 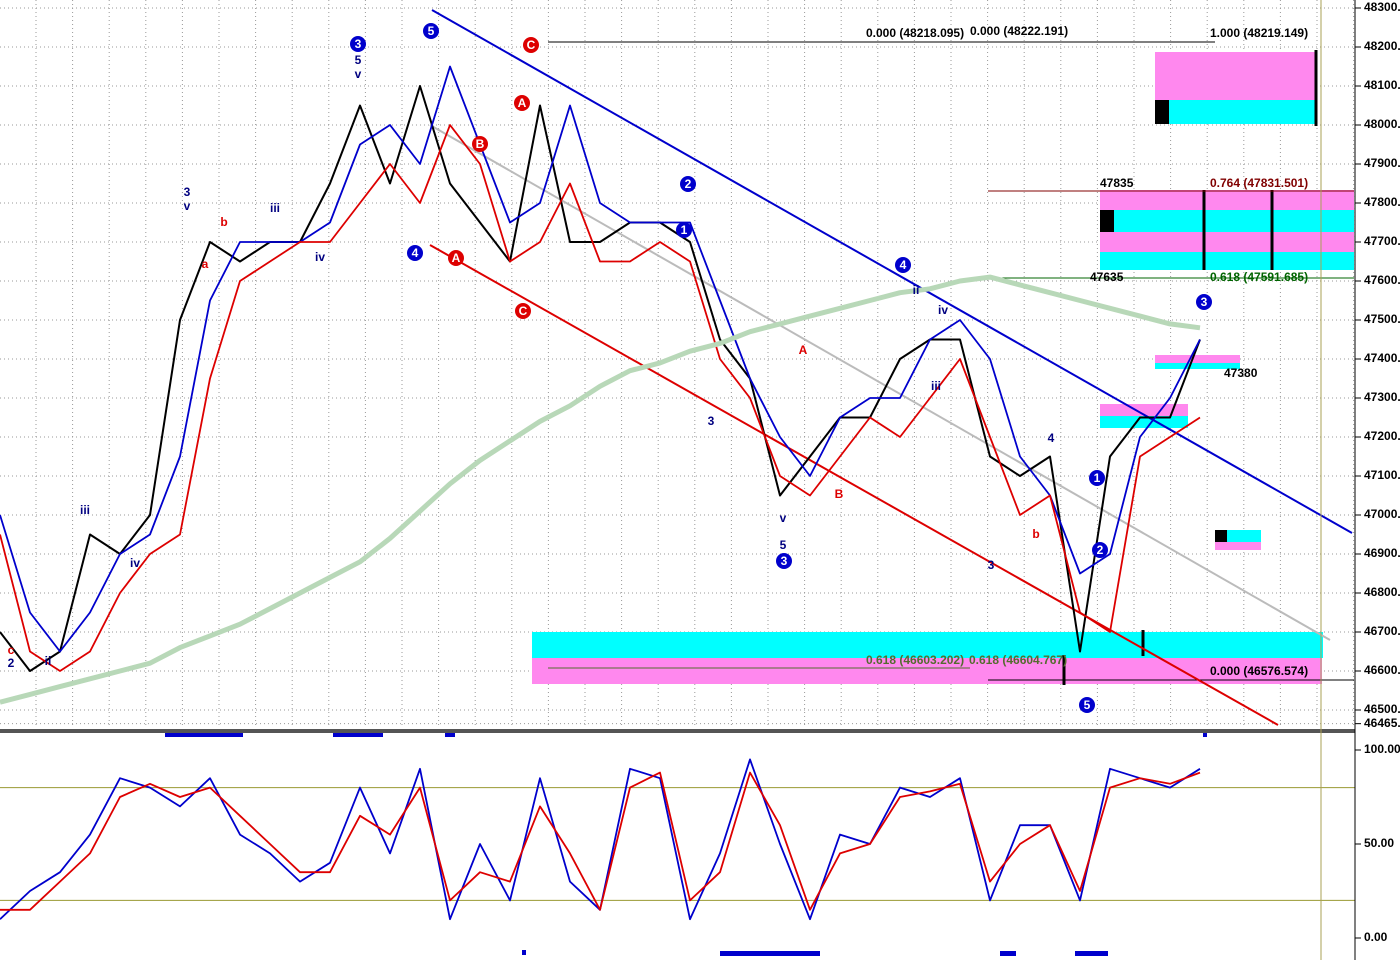 What do you see at coordinates (11, 650) in the screenshot?
I see `wave-label: c` at bounding box center [11, 650].